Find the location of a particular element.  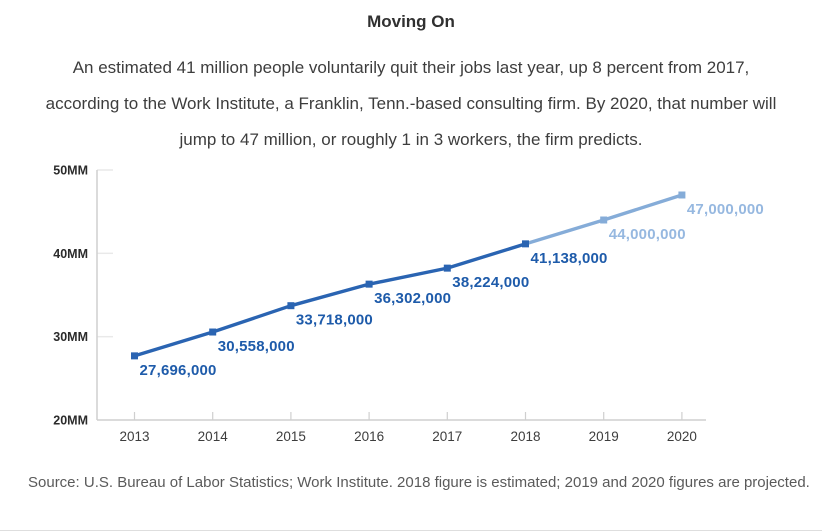

data-point-label: 33,718,000 is located at coordinates (334, 320).